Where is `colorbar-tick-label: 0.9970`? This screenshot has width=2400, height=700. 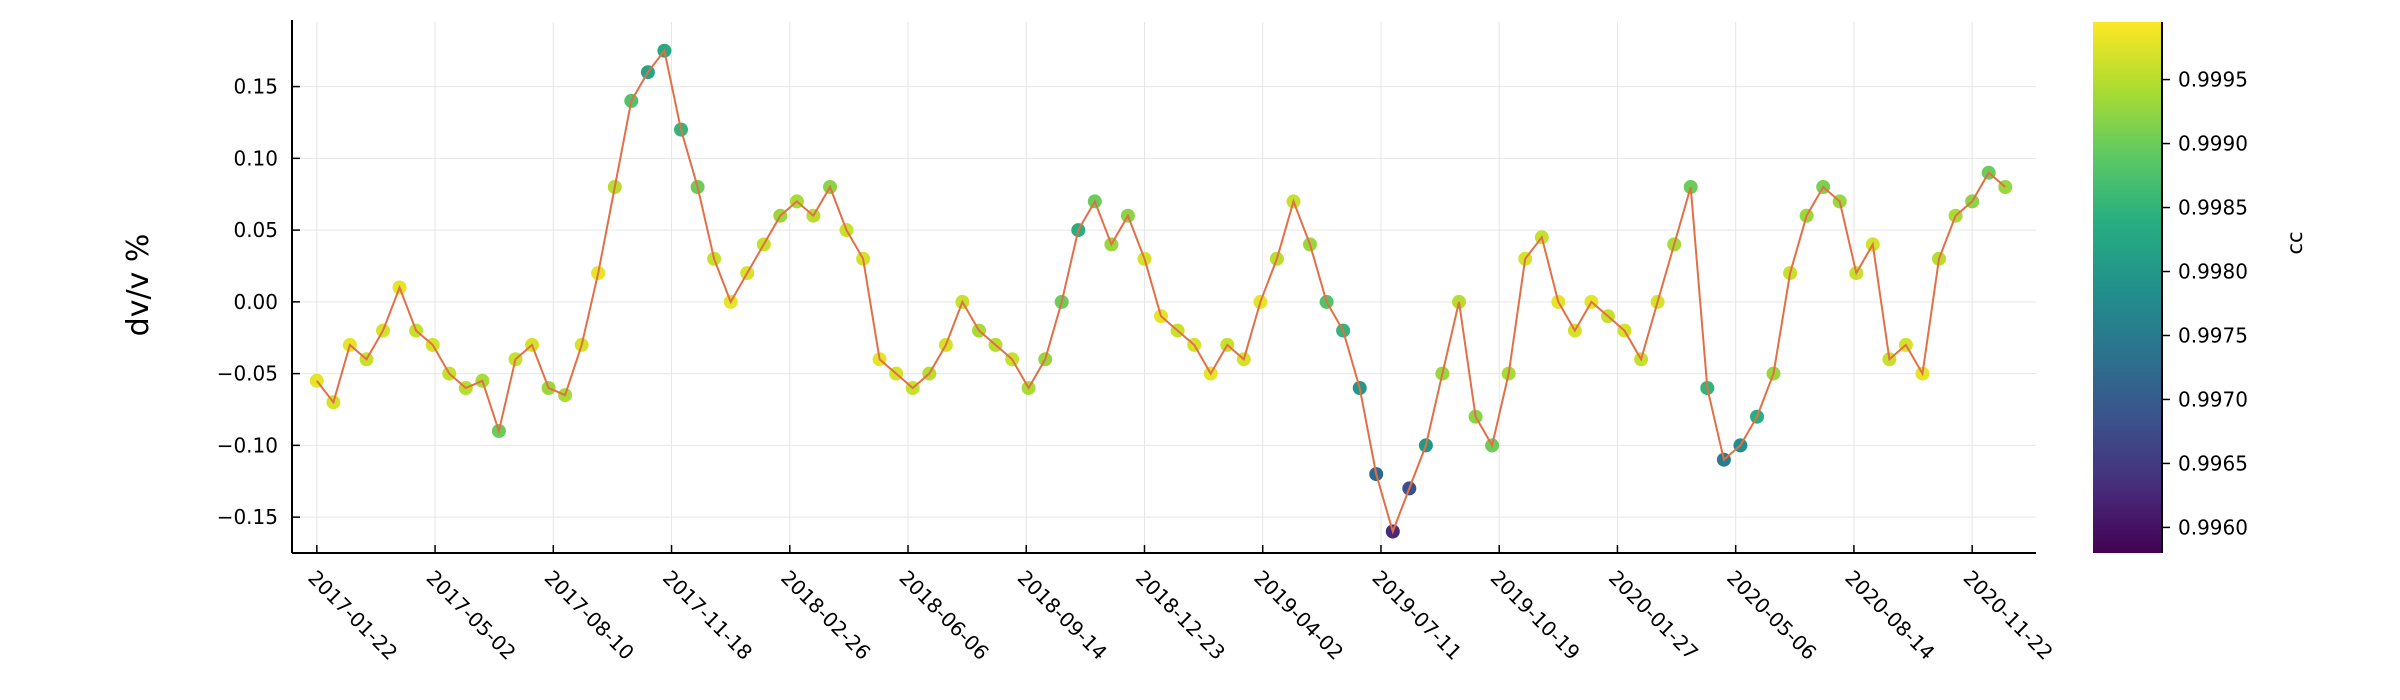
colorbar-tick-label: 0.9970 is located at coordinates (2213, 399).